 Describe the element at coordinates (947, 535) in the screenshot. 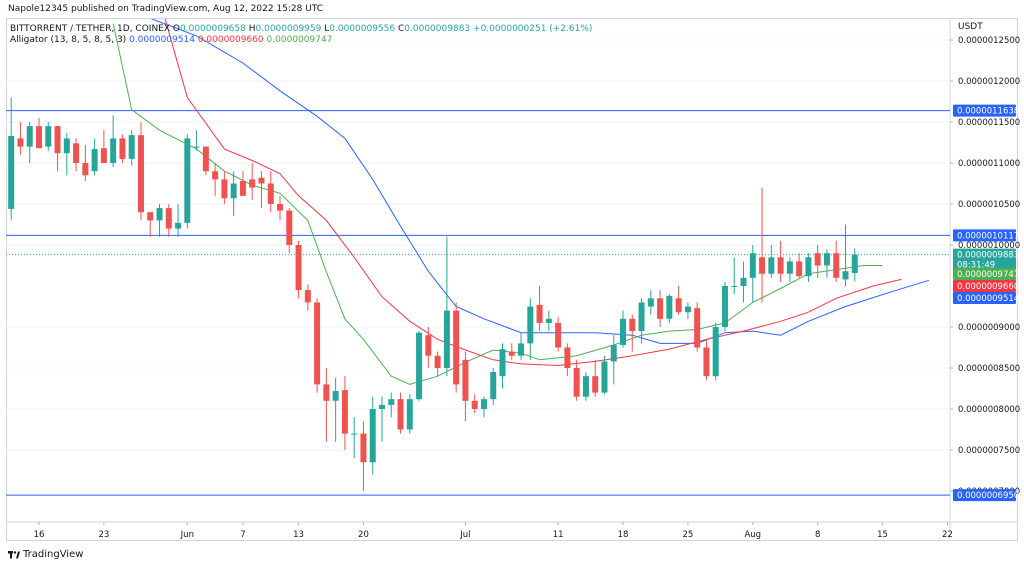

I see `time-tick-label: 22` at that location.